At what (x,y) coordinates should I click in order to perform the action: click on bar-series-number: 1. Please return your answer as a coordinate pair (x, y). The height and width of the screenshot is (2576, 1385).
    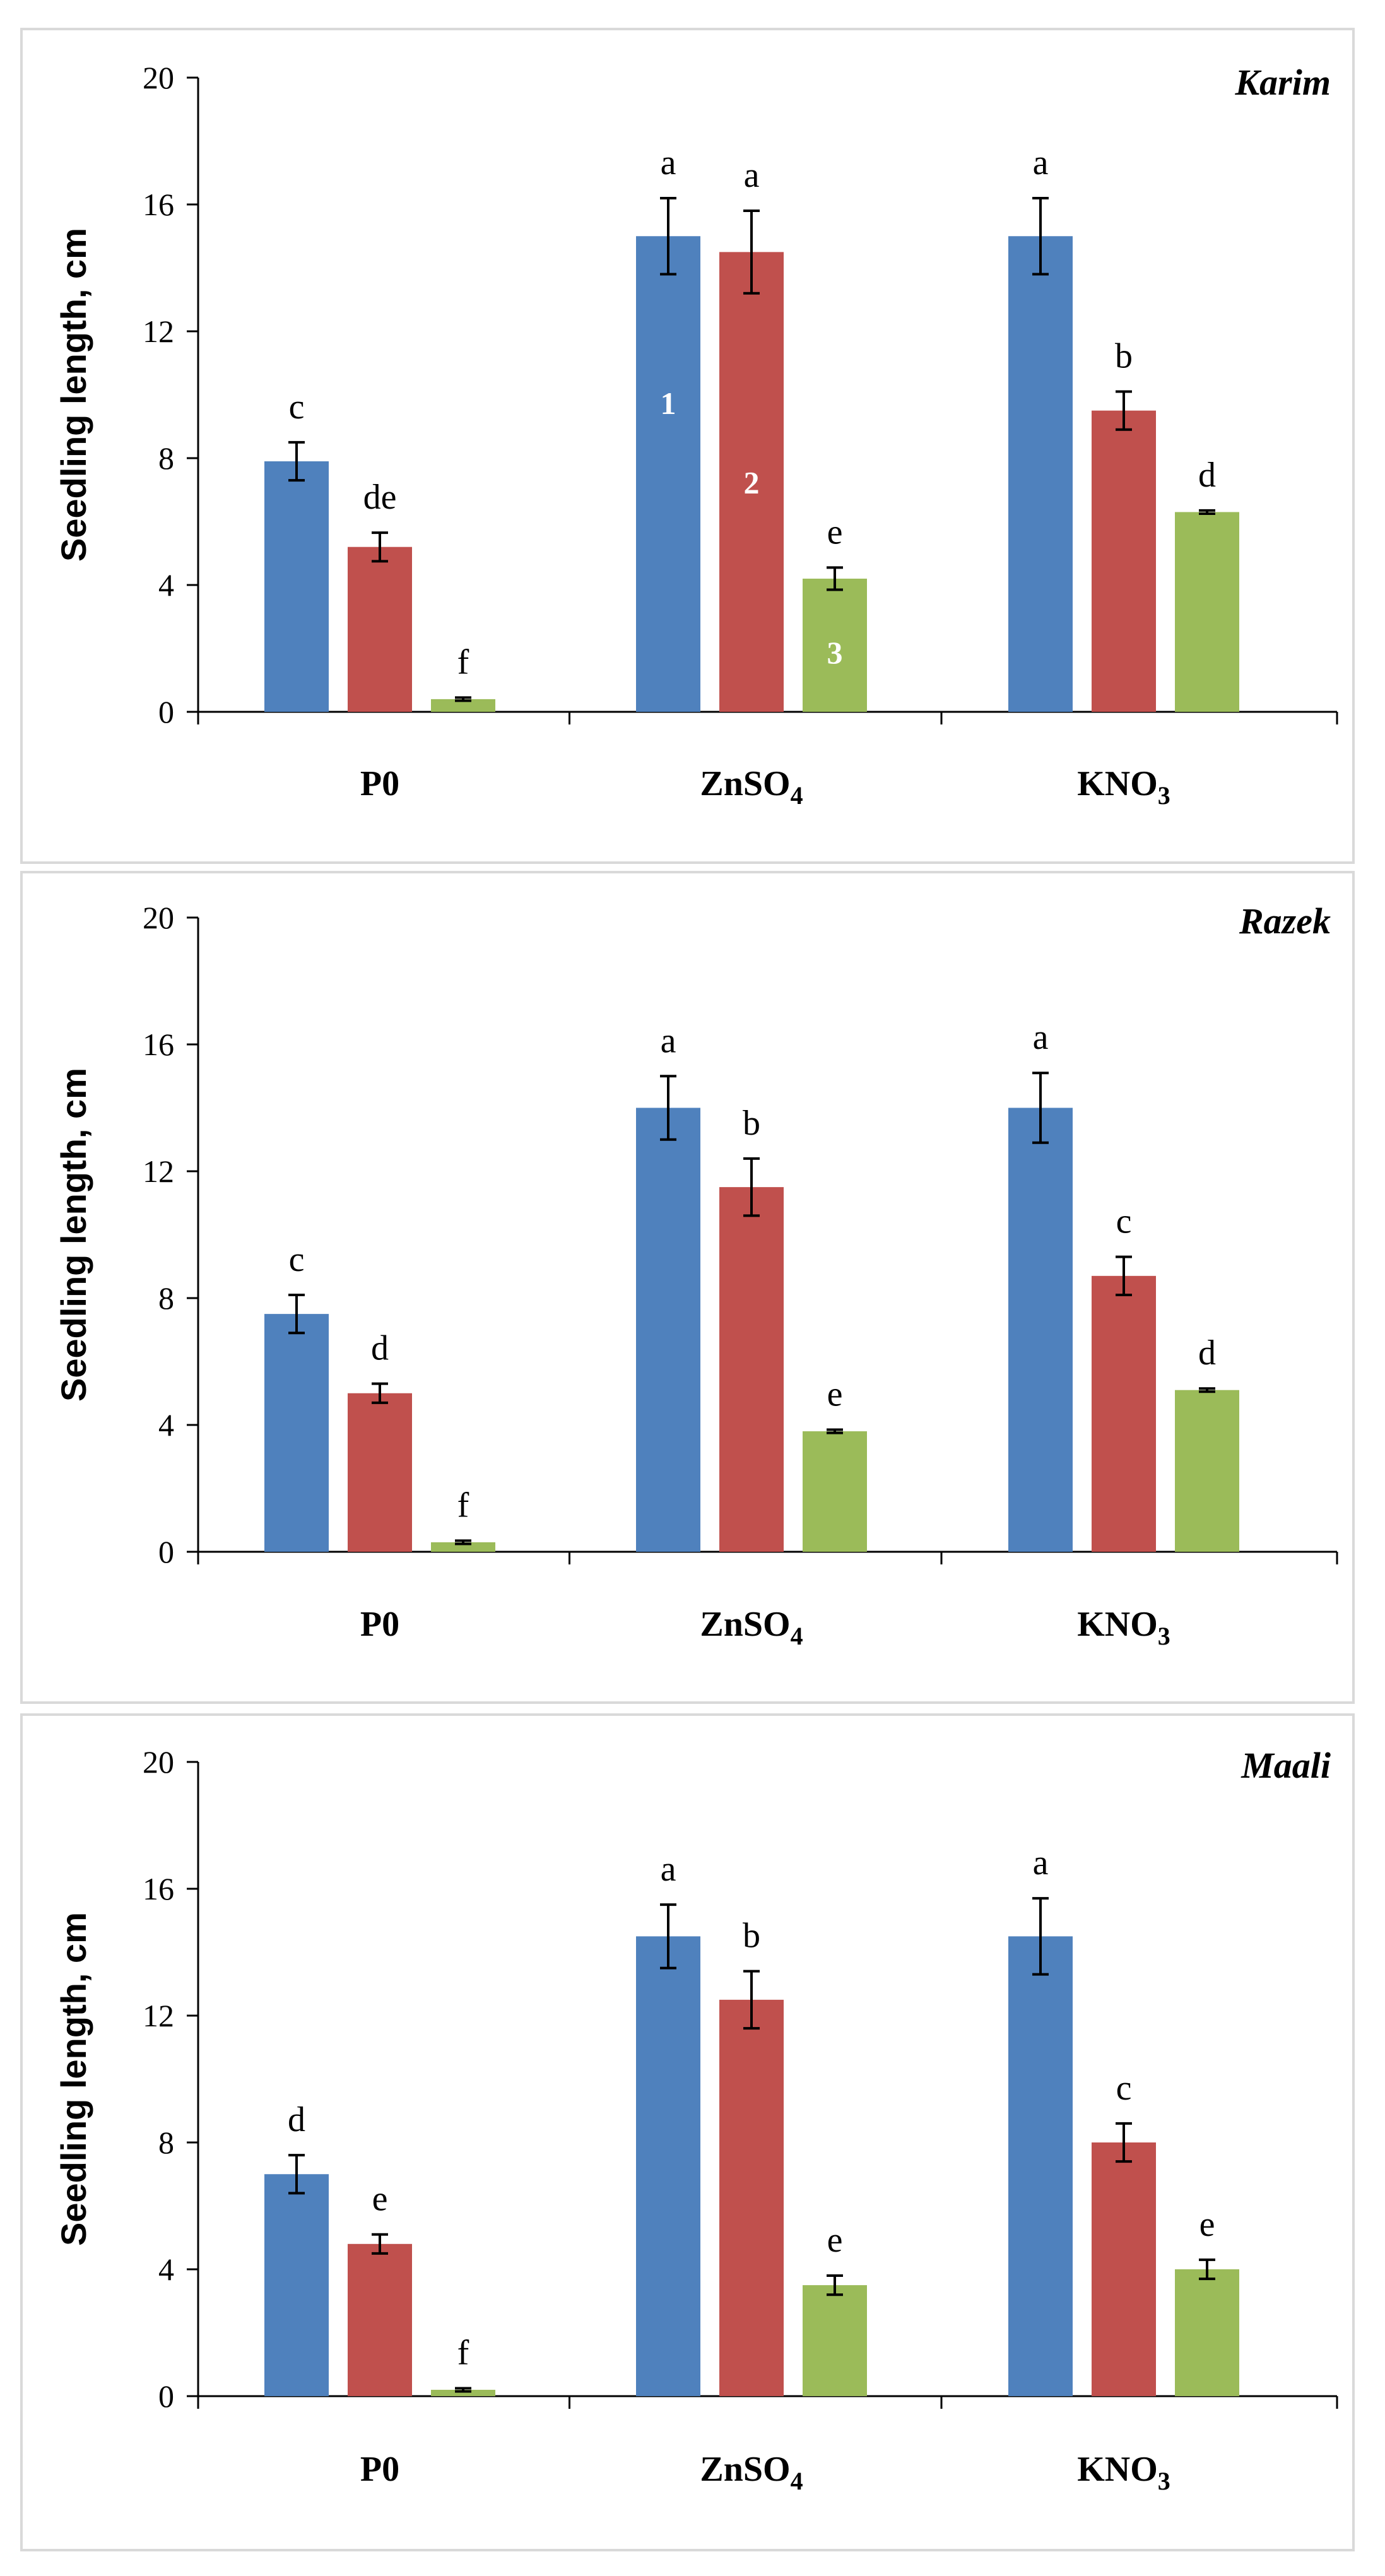
    Looking at the image, I should click on (668, 404).